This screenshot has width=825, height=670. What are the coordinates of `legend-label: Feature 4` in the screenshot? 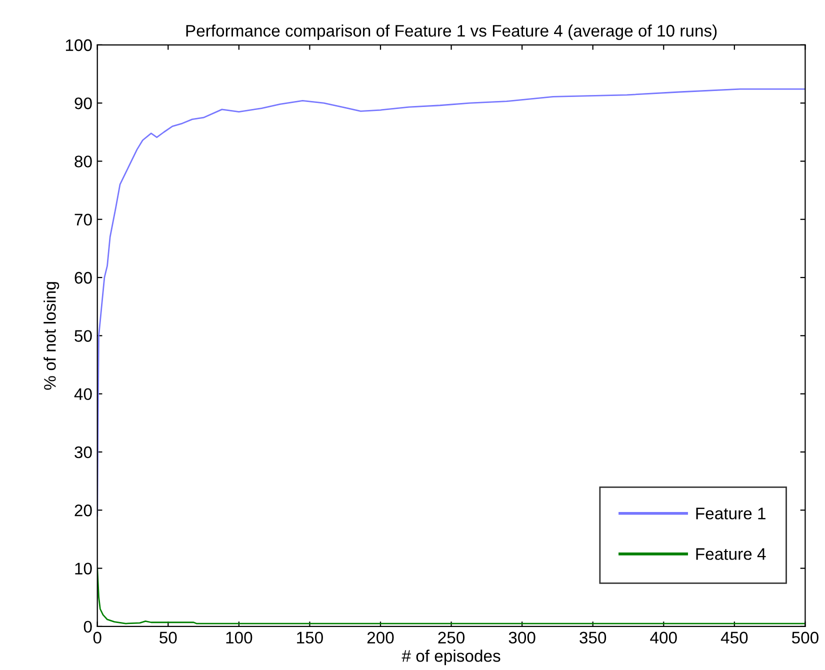 It's located at (731, 554).